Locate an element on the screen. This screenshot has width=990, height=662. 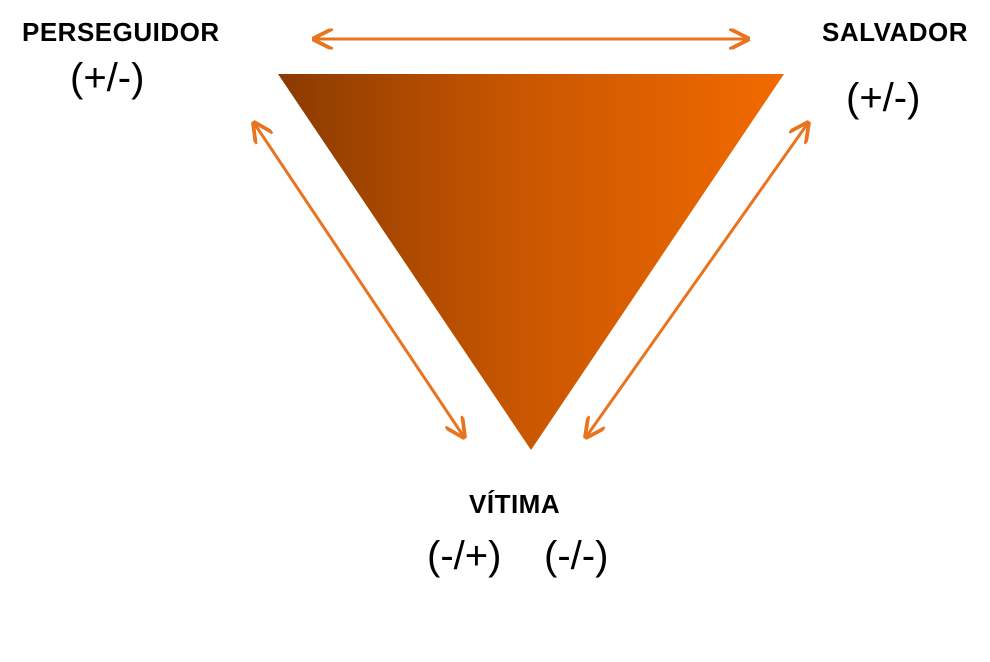
victim-sign-2: (-/-) is located at coordinates (576, 556).